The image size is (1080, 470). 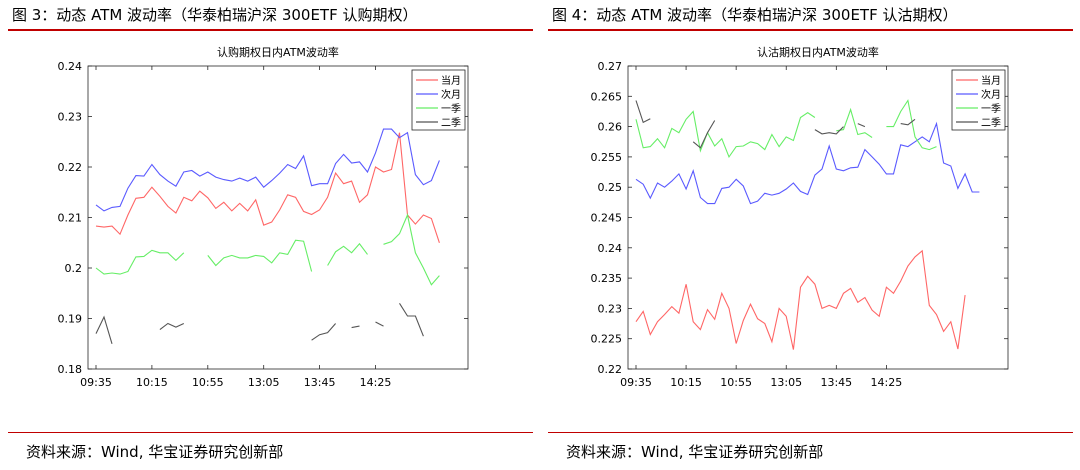 I want to click on y-tick-label: 0.265, so click(x=607, y=96).